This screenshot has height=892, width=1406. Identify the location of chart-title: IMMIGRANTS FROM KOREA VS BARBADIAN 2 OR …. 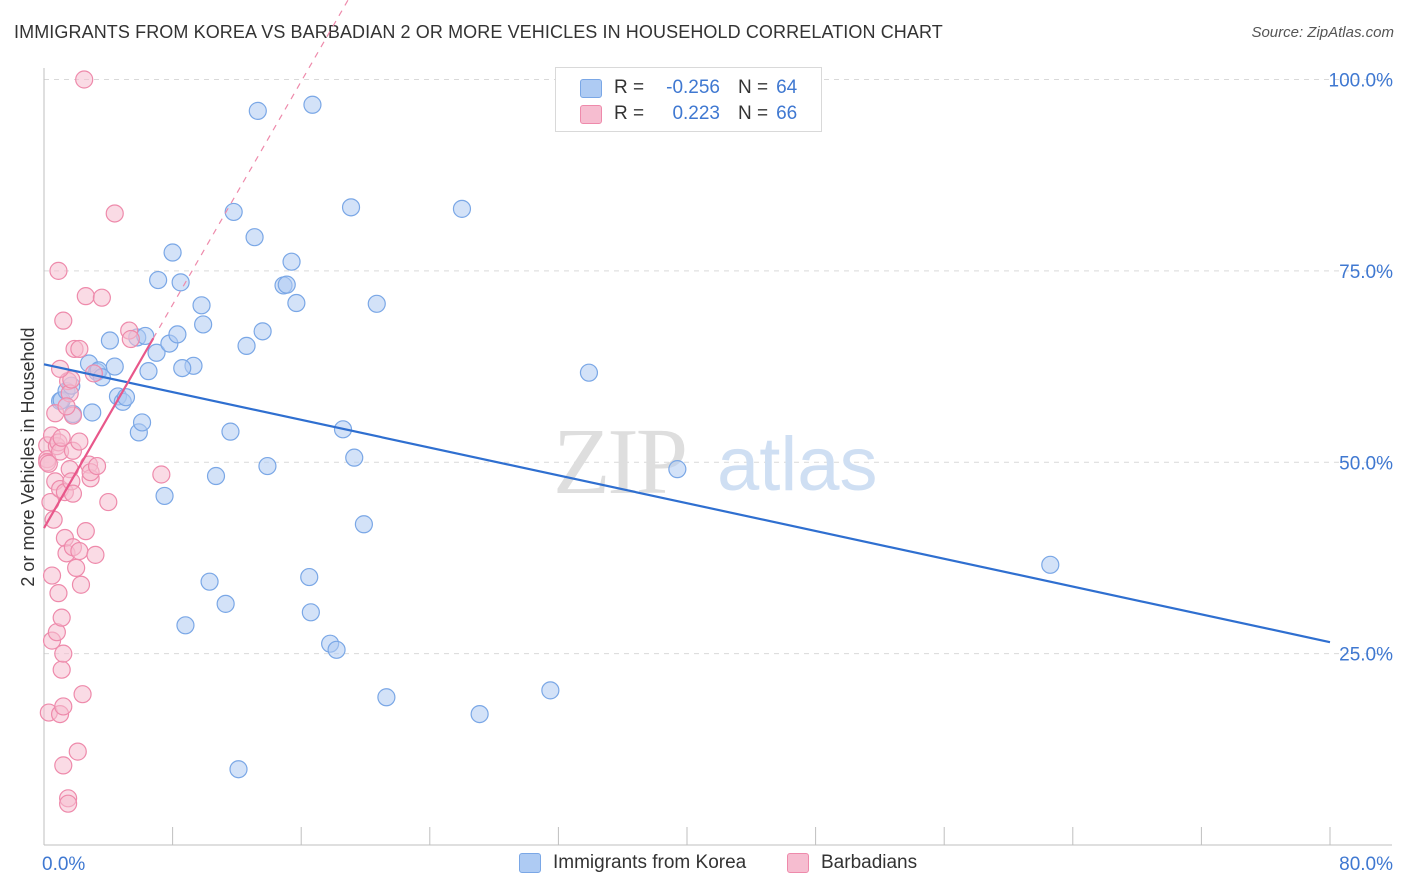
(478, 32).